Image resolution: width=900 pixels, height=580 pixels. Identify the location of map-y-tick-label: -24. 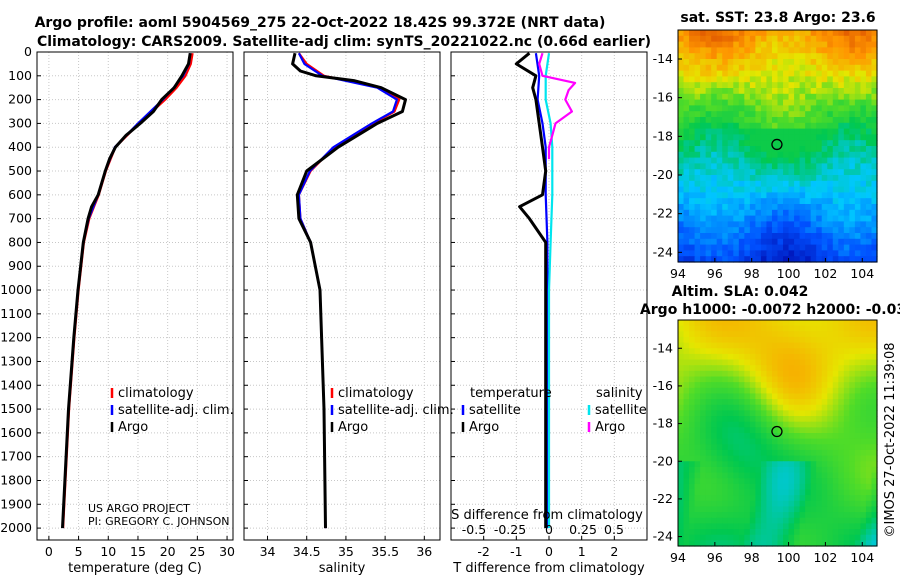
(663, 251).